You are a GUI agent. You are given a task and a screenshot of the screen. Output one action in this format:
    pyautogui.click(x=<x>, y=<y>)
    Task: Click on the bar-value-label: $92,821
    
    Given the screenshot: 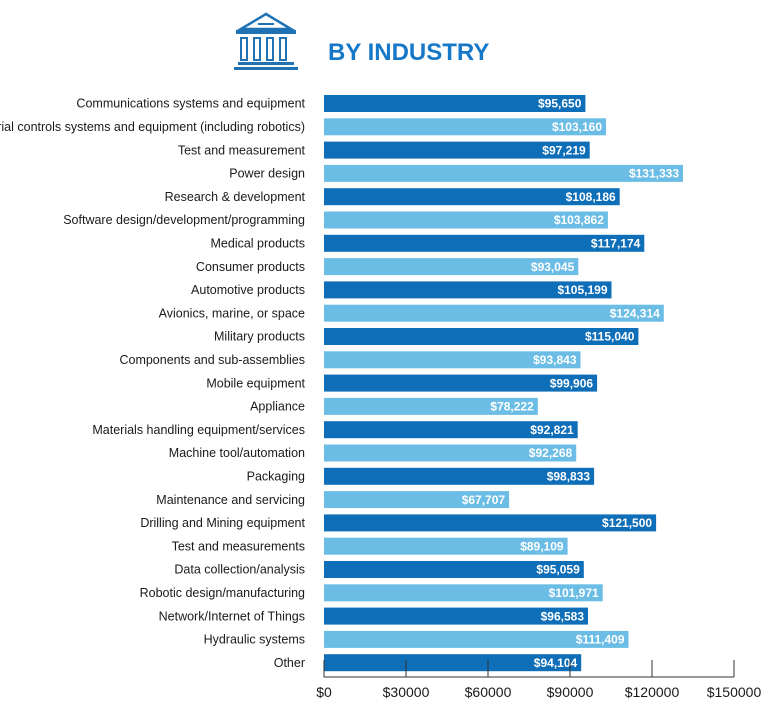 What is the action you would take?
    pyautogui.click(x=552, y=430)
    